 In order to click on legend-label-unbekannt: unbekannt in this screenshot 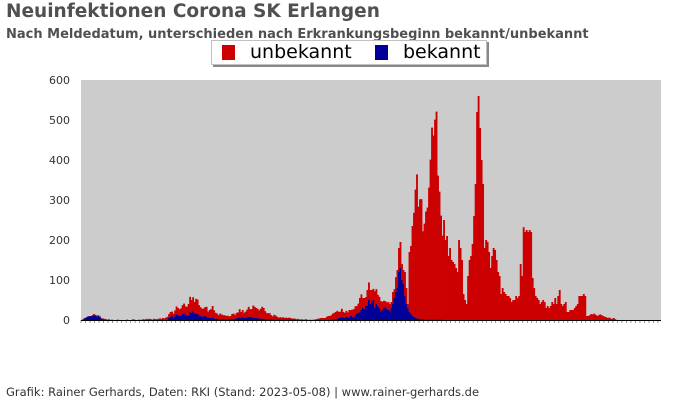, I will do `click(301, 52)`.